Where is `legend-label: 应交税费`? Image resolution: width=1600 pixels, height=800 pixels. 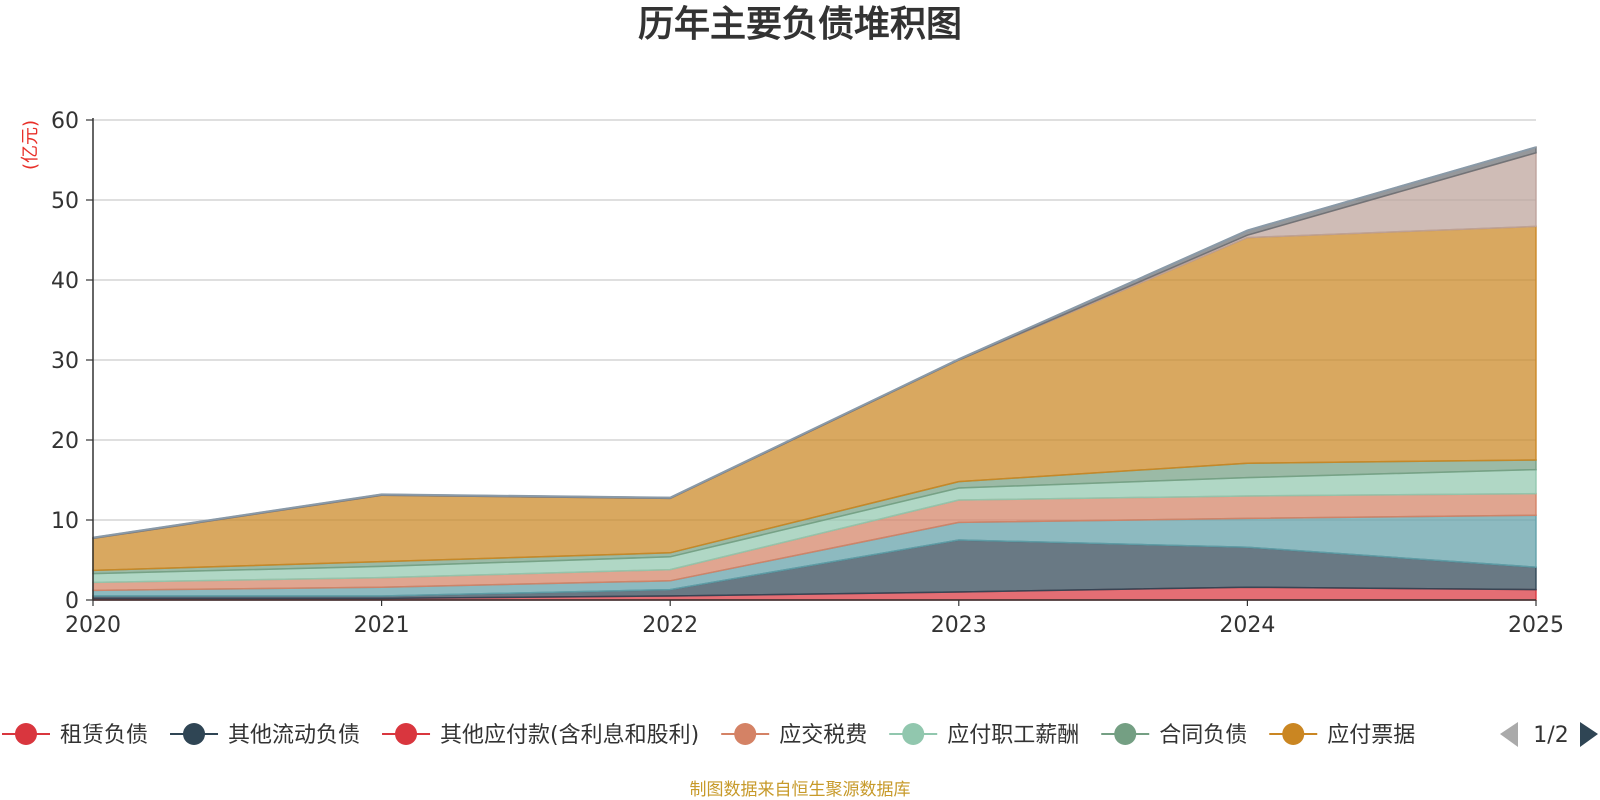
legend-label: 应交税费 is located at coordinates (823, 735).